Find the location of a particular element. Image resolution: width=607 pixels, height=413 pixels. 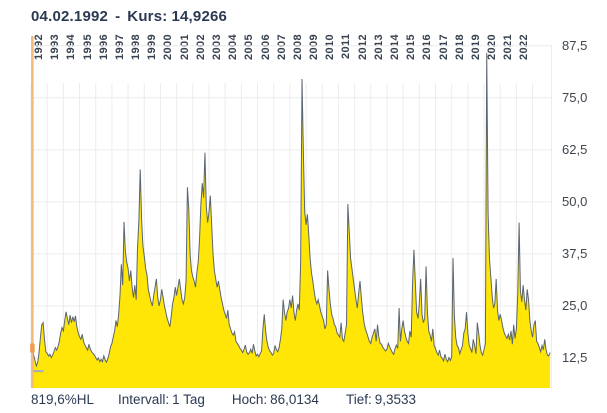

low-label: Tief: is located at coordinates (358, 399).